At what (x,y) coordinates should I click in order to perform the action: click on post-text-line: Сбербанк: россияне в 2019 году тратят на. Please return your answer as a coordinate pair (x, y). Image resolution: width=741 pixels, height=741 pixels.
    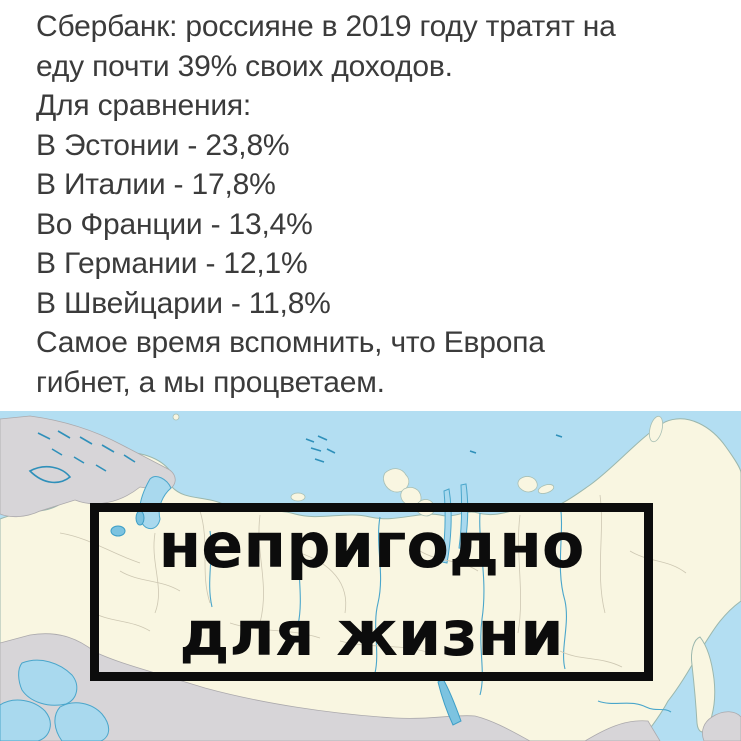
    Looking at the image, I should click on (326, 26).